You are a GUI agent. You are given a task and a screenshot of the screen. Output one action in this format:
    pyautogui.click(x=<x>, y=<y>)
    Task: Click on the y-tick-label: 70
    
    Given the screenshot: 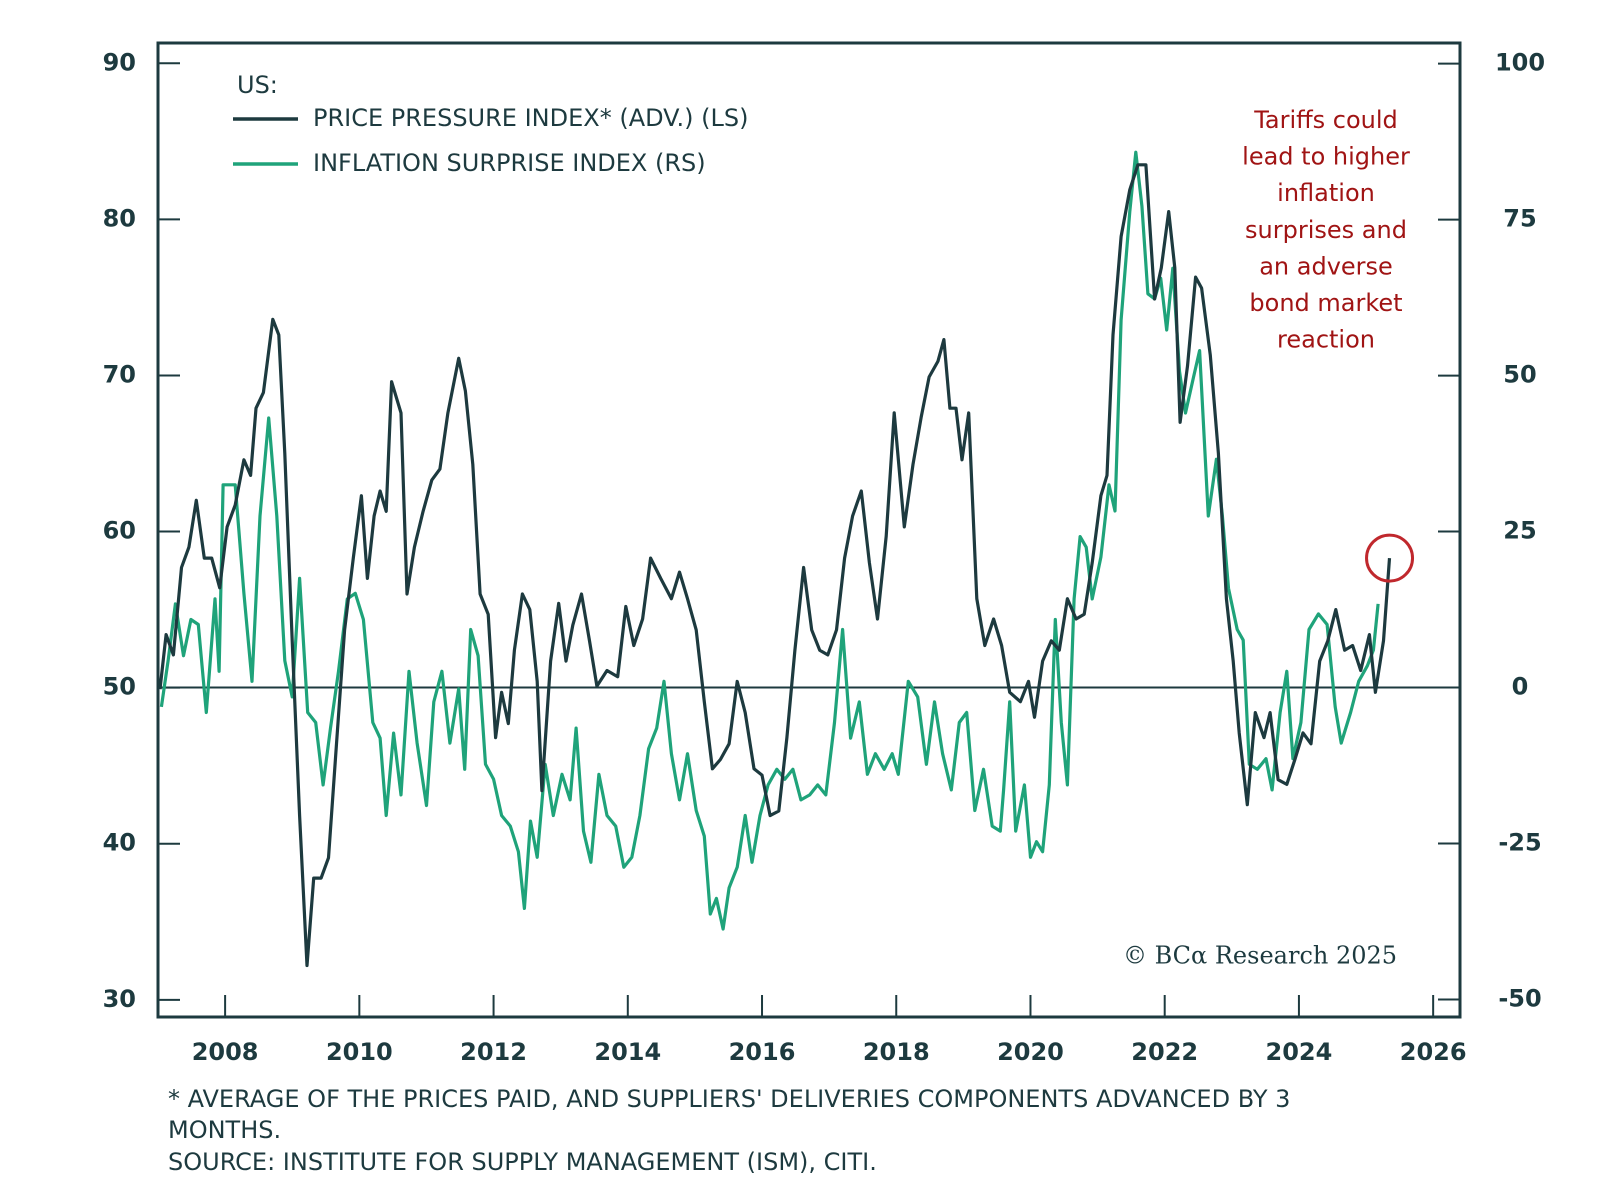 What is the action you would take?
    pyautogui.click(x=119, y=374)
    